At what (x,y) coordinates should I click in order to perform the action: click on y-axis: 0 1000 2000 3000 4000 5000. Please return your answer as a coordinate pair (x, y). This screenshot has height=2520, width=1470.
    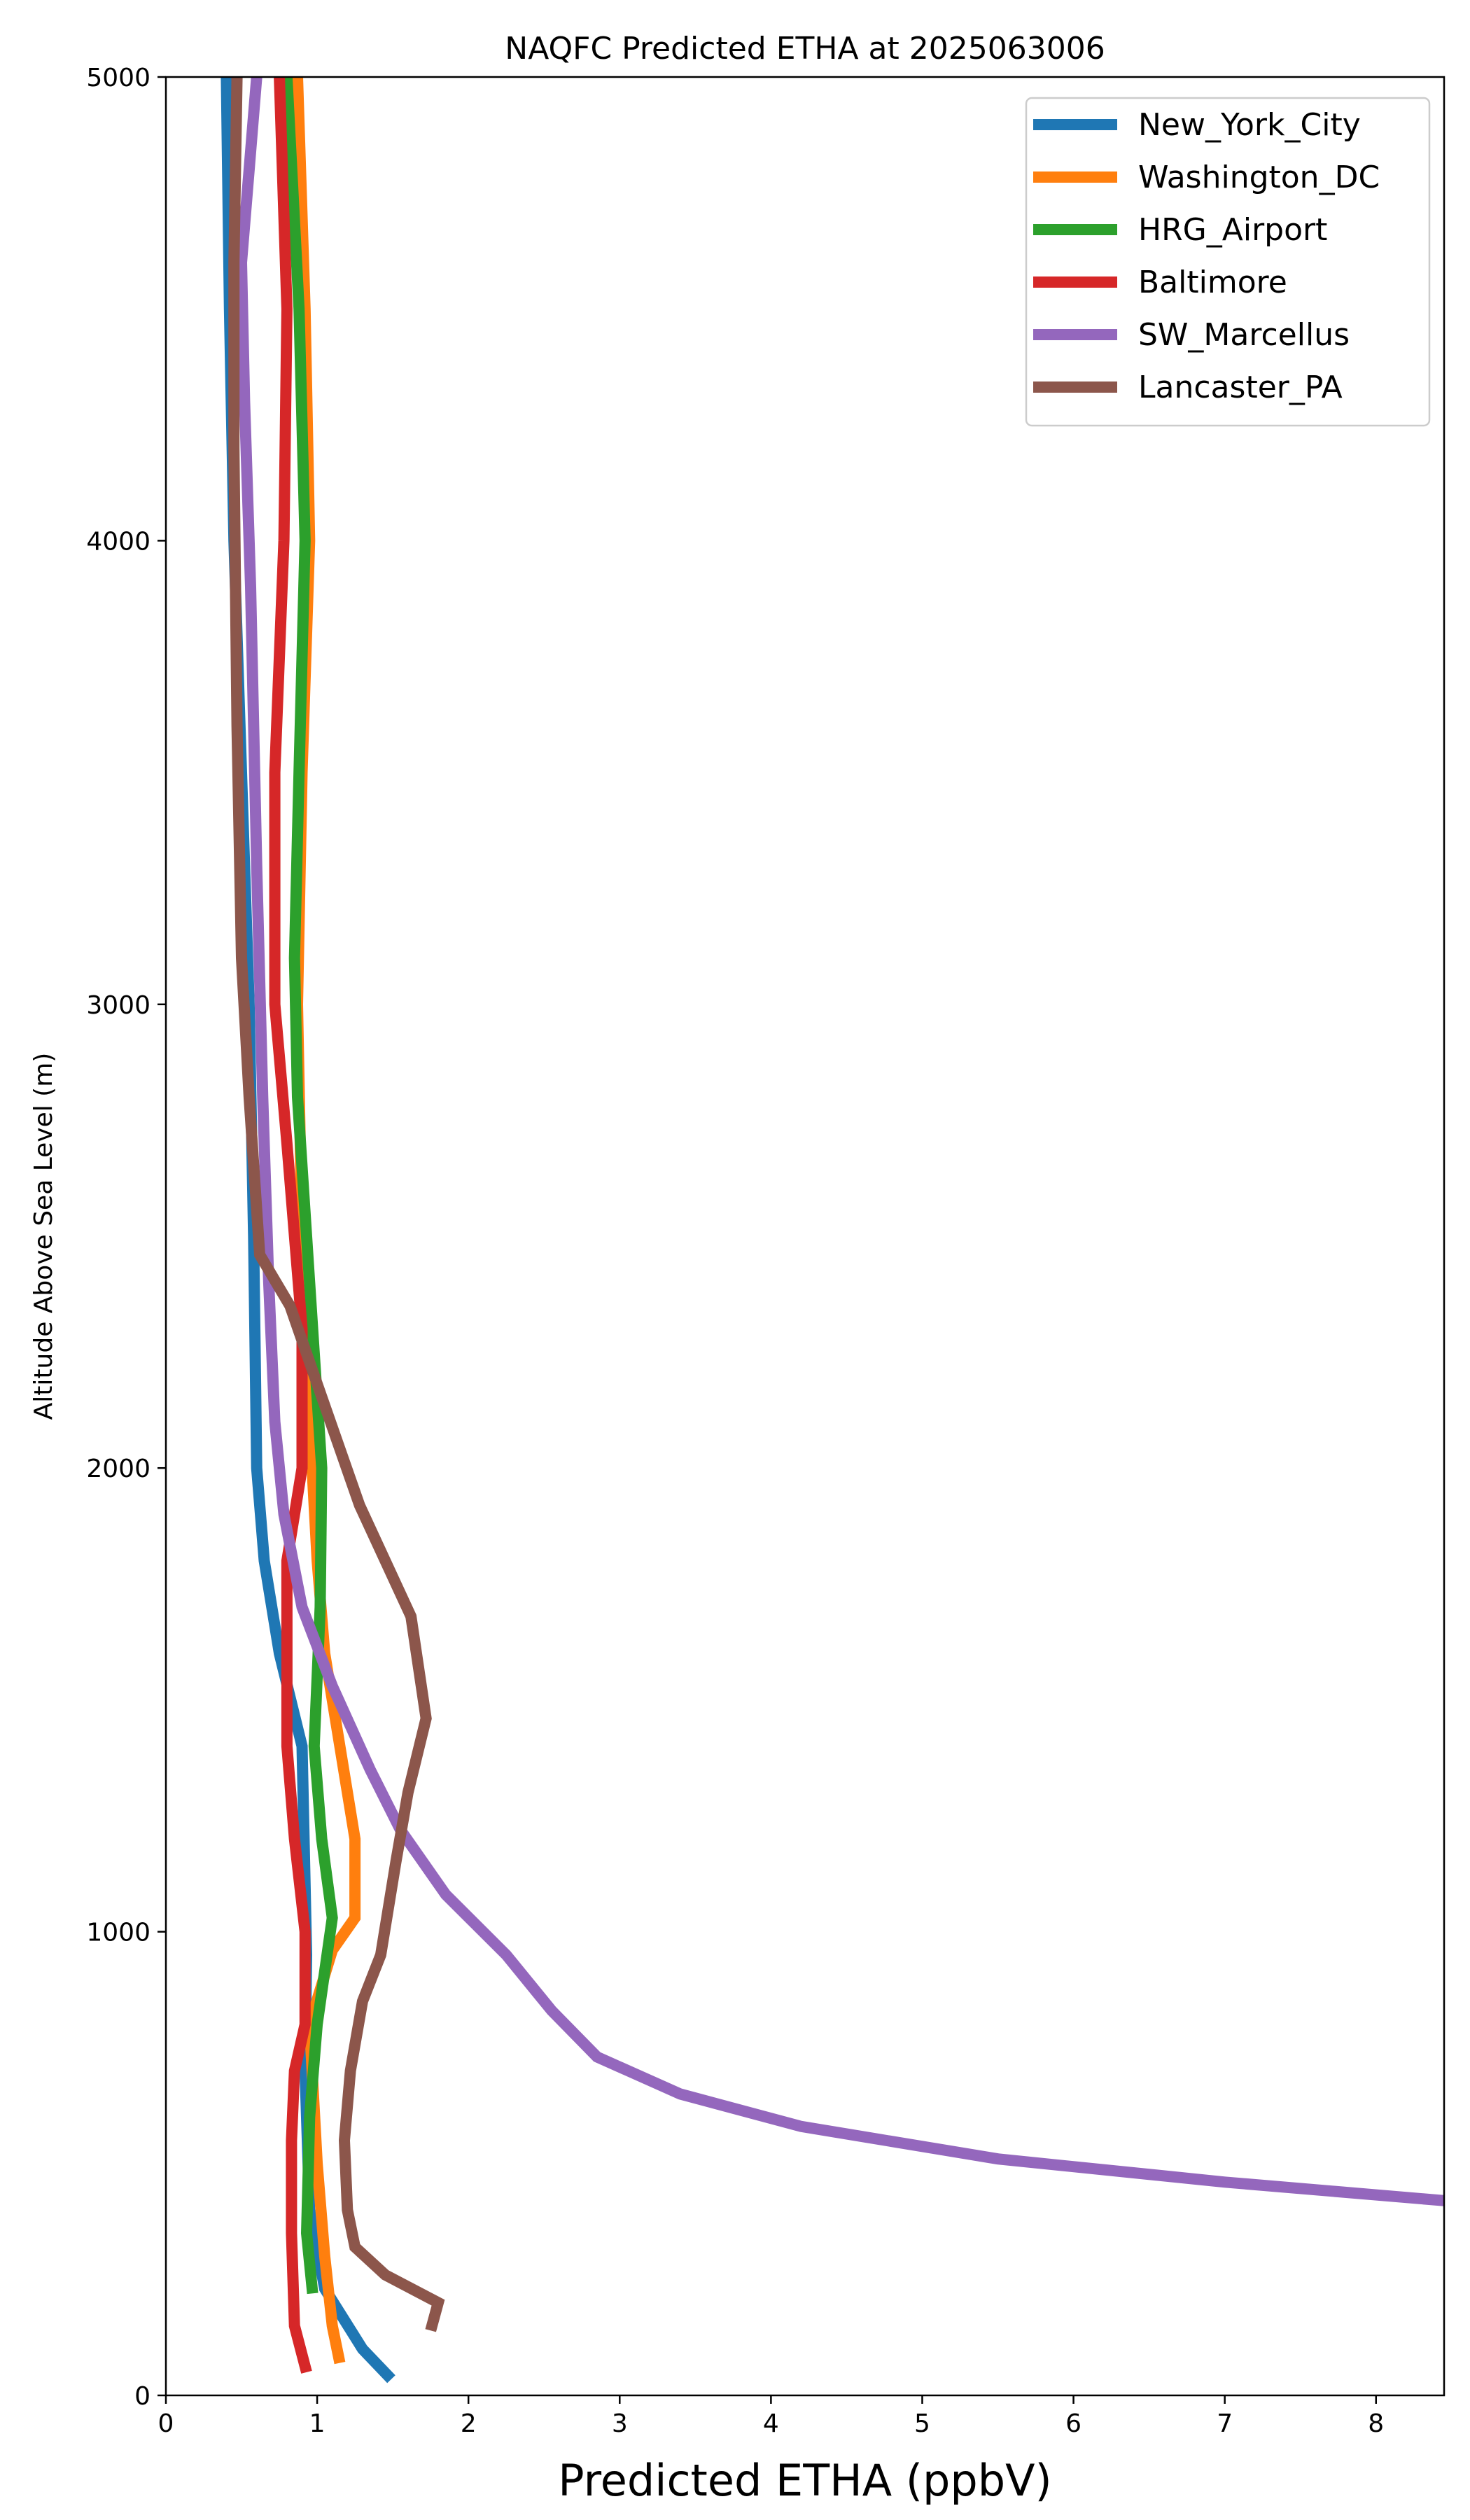
    Looking at the image, I should click on (126, 1237).